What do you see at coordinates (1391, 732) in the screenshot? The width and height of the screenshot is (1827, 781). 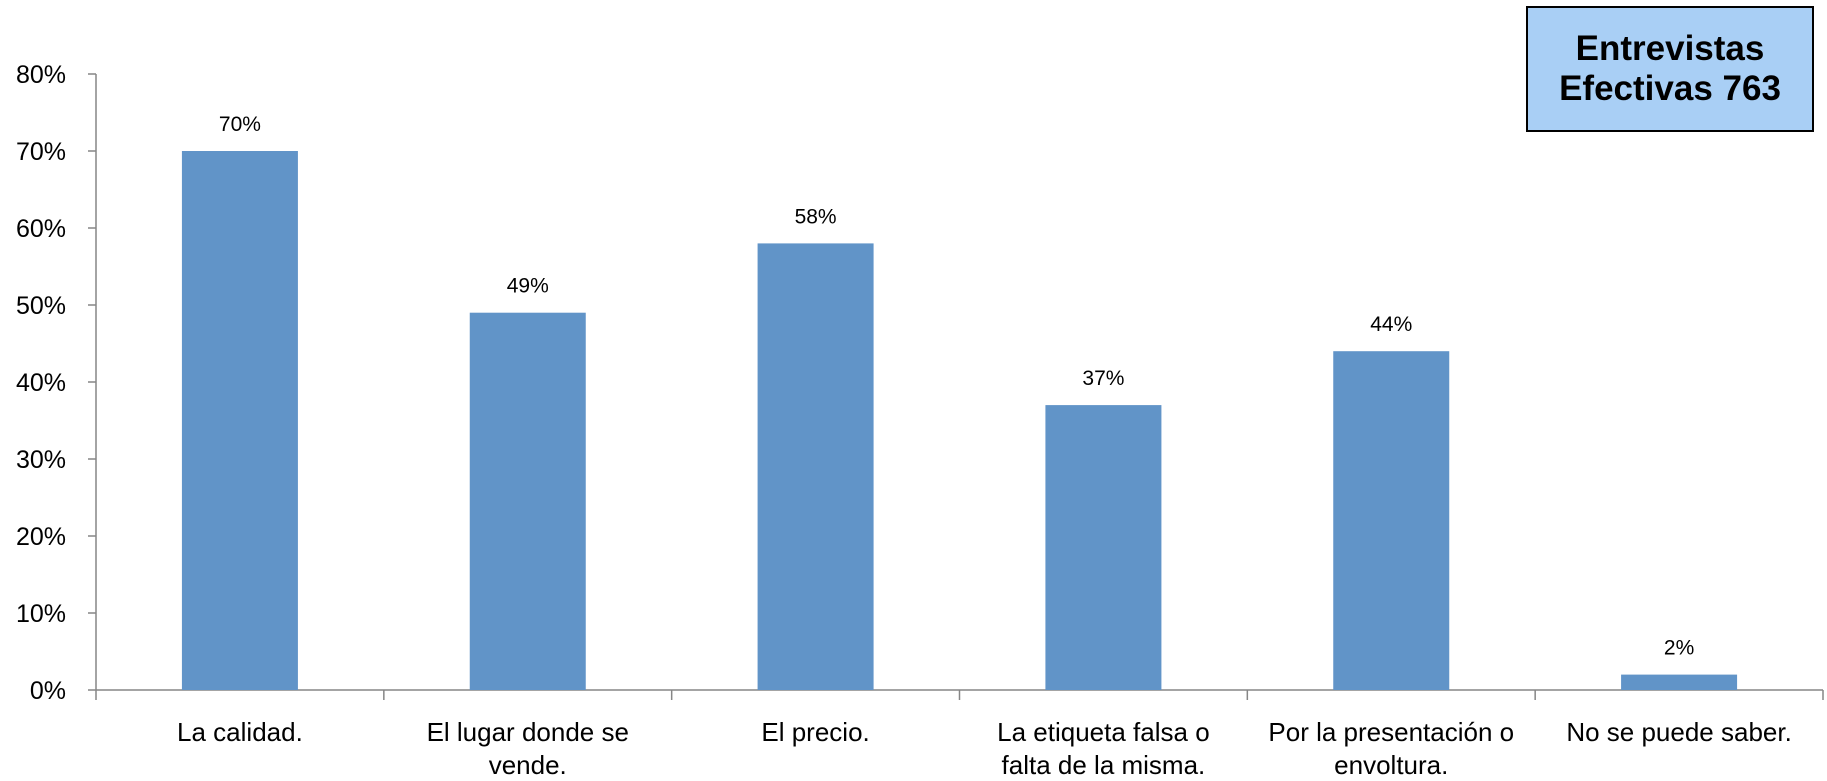 I see `category-label-line: Por la presentación o` at bounding box center [1391, 732].